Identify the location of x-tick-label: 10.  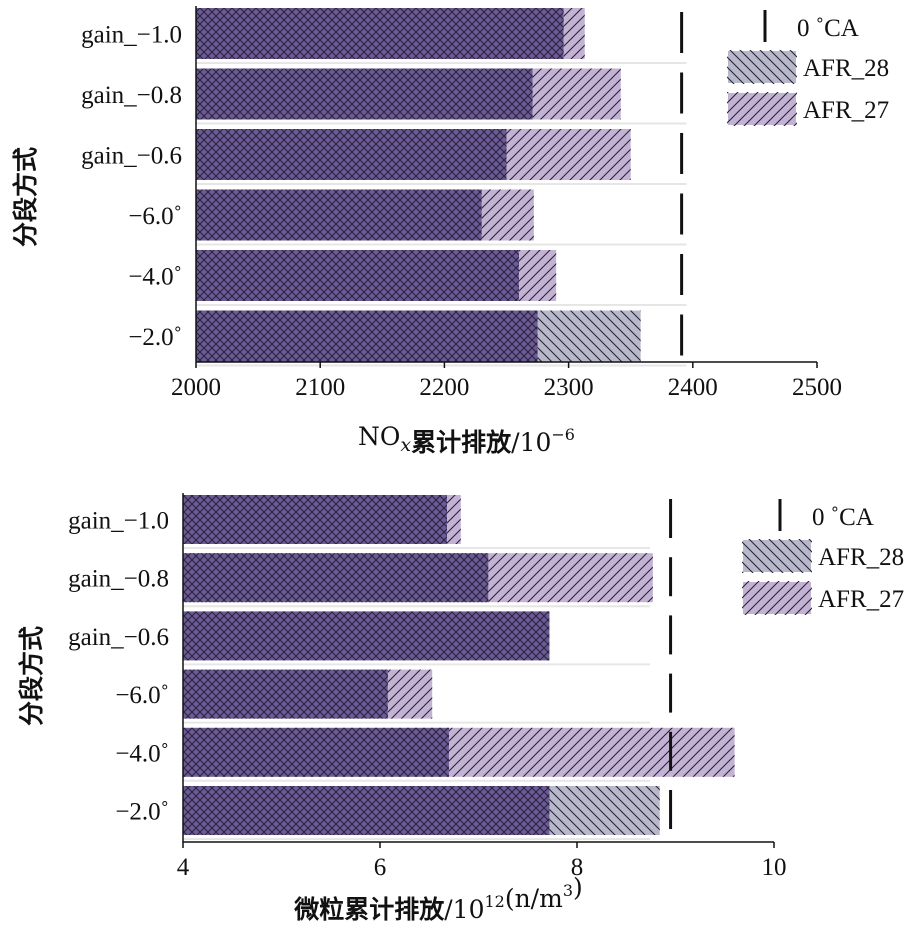
(774, 867).